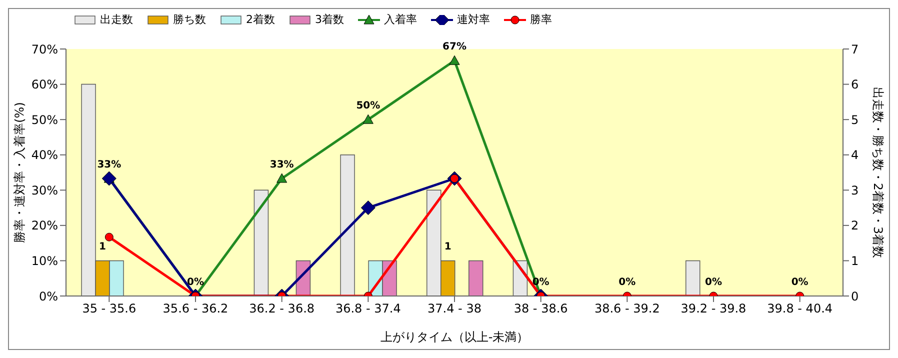 The image size is (898, 358). What do you see at coordinates (189, 19) in the screenshot?
I see `legend-label: 勝ち数` at bounding box center [189, 19].